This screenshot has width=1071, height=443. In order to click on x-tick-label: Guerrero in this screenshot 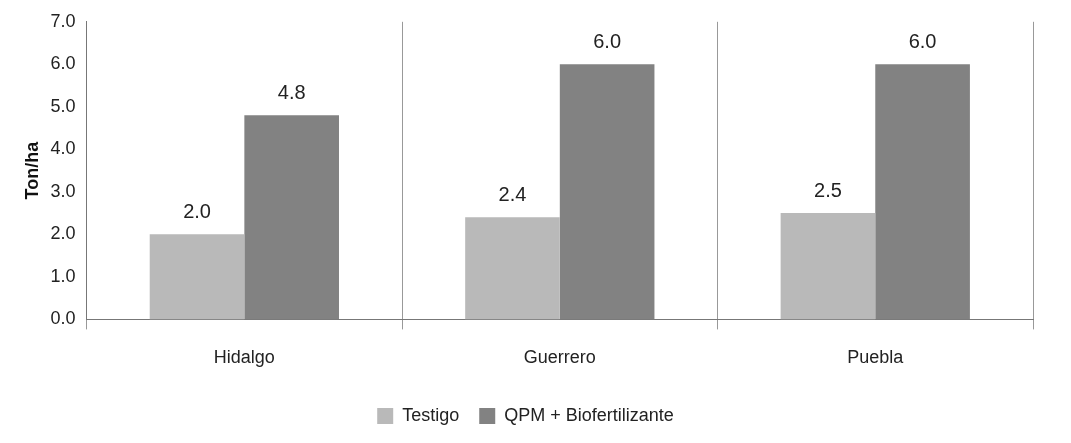, I will do `click(559, 357)`.